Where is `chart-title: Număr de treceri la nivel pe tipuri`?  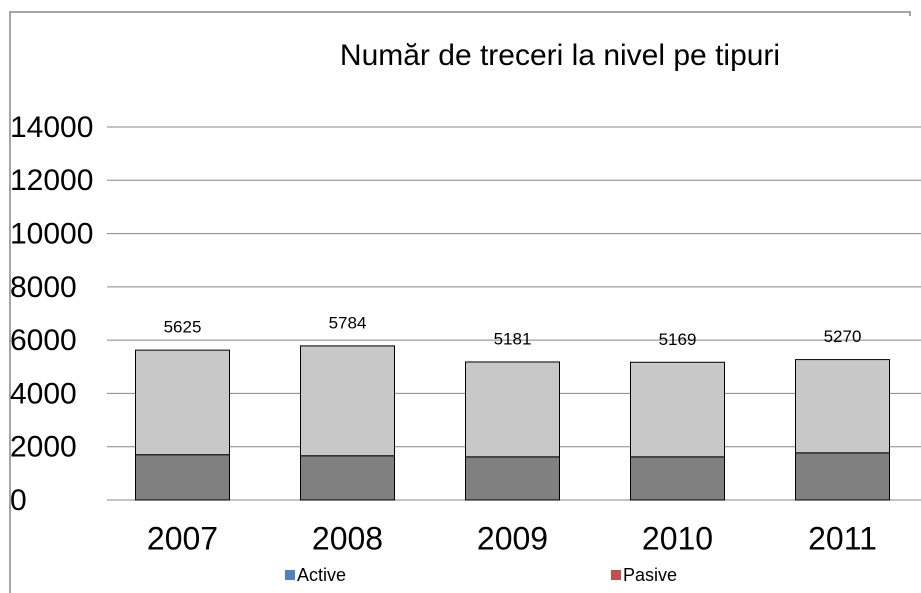 chart-title: Număr de treceri la nivel pe tipuri is located at coordinates (560, 55).